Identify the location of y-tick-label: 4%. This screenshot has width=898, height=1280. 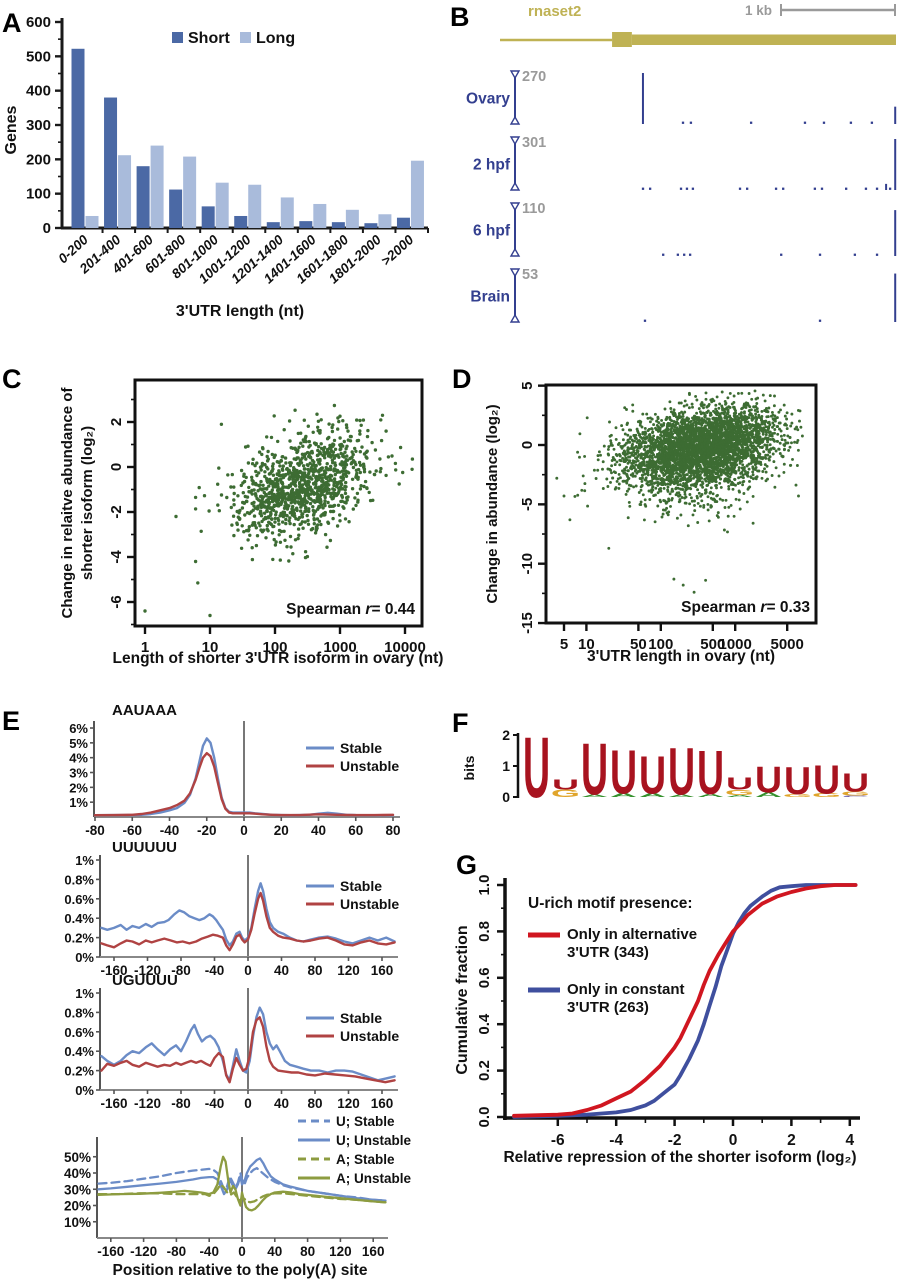
(78, 758).